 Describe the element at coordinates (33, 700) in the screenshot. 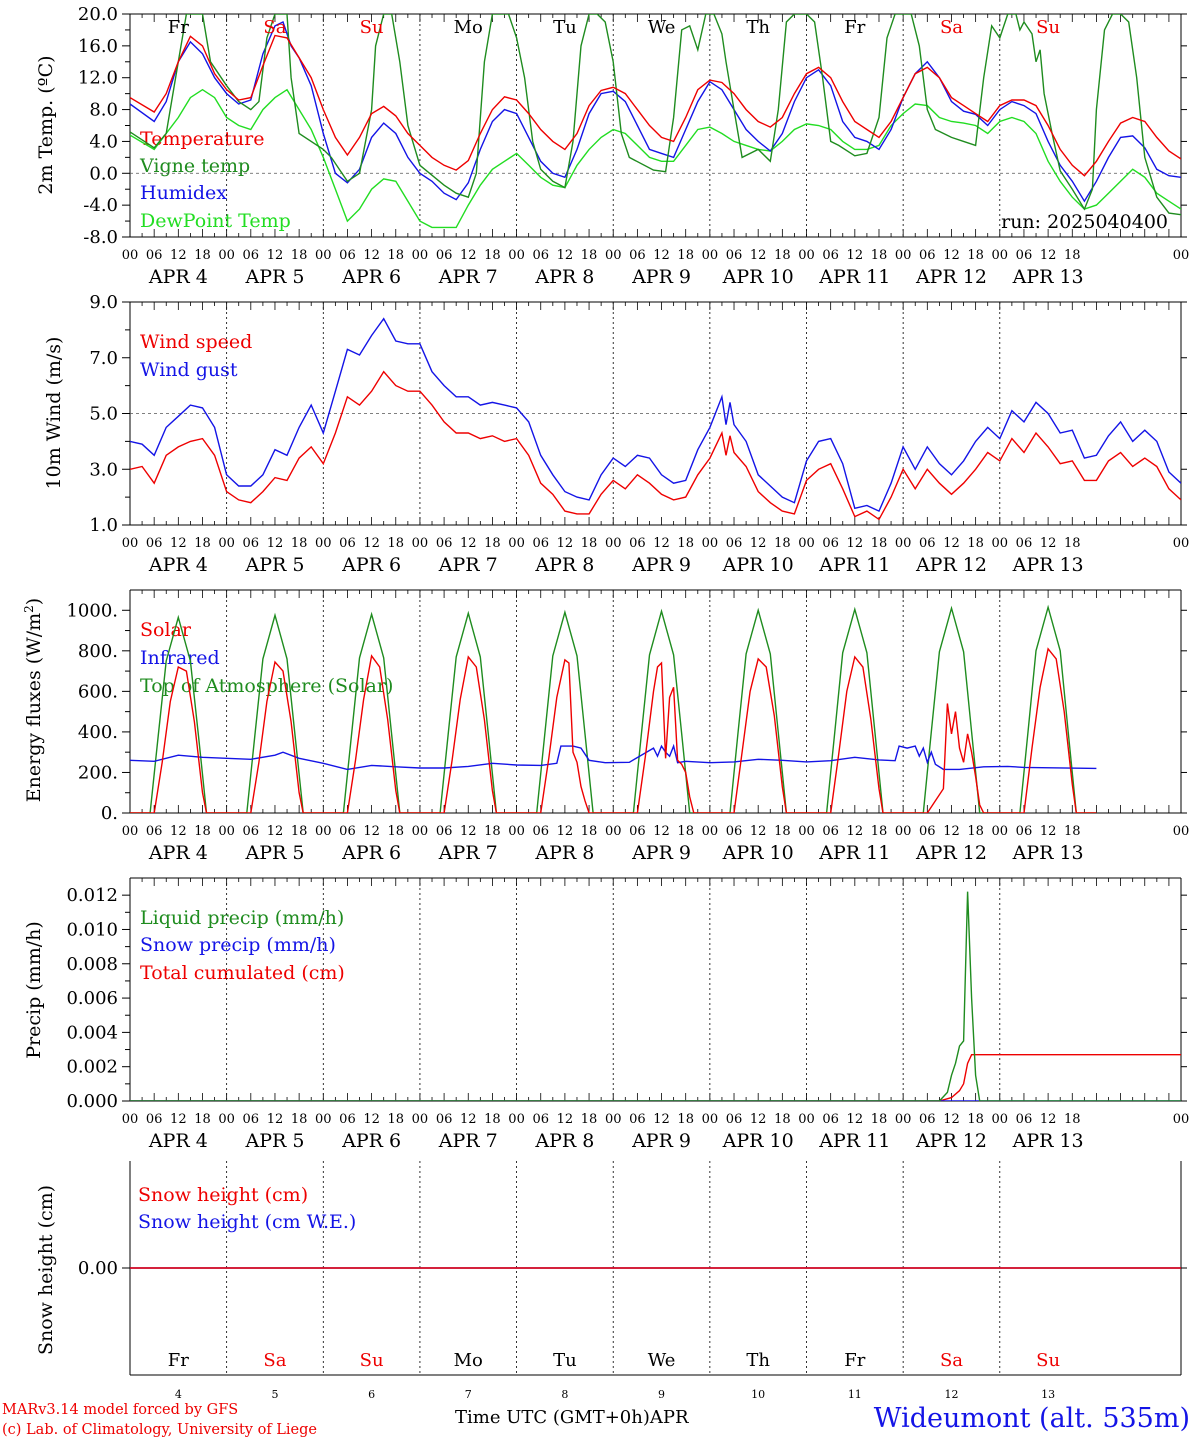

I see `energy-axis-label: Energy fluxes (W/m2)` at that location.